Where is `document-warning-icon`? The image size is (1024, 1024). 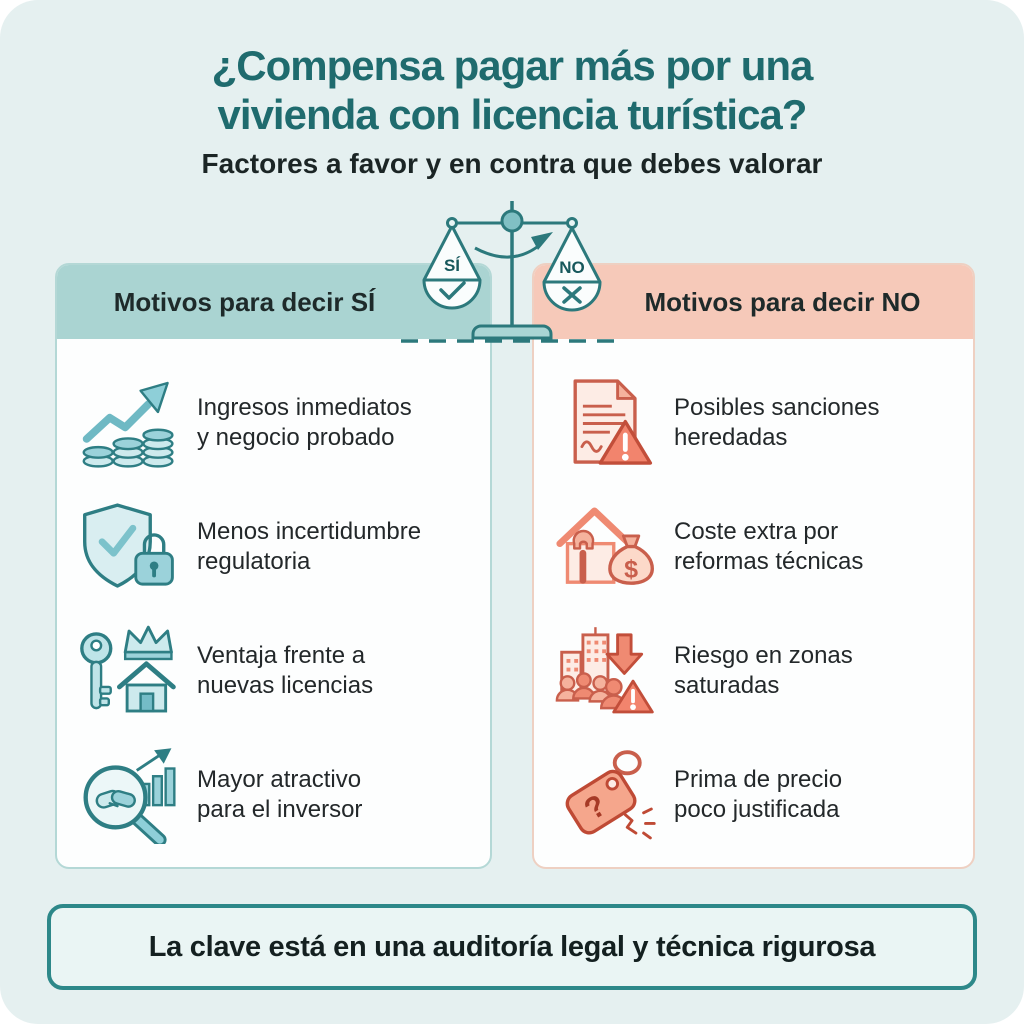 document-warning-icon is located at coordinates (607, 423).